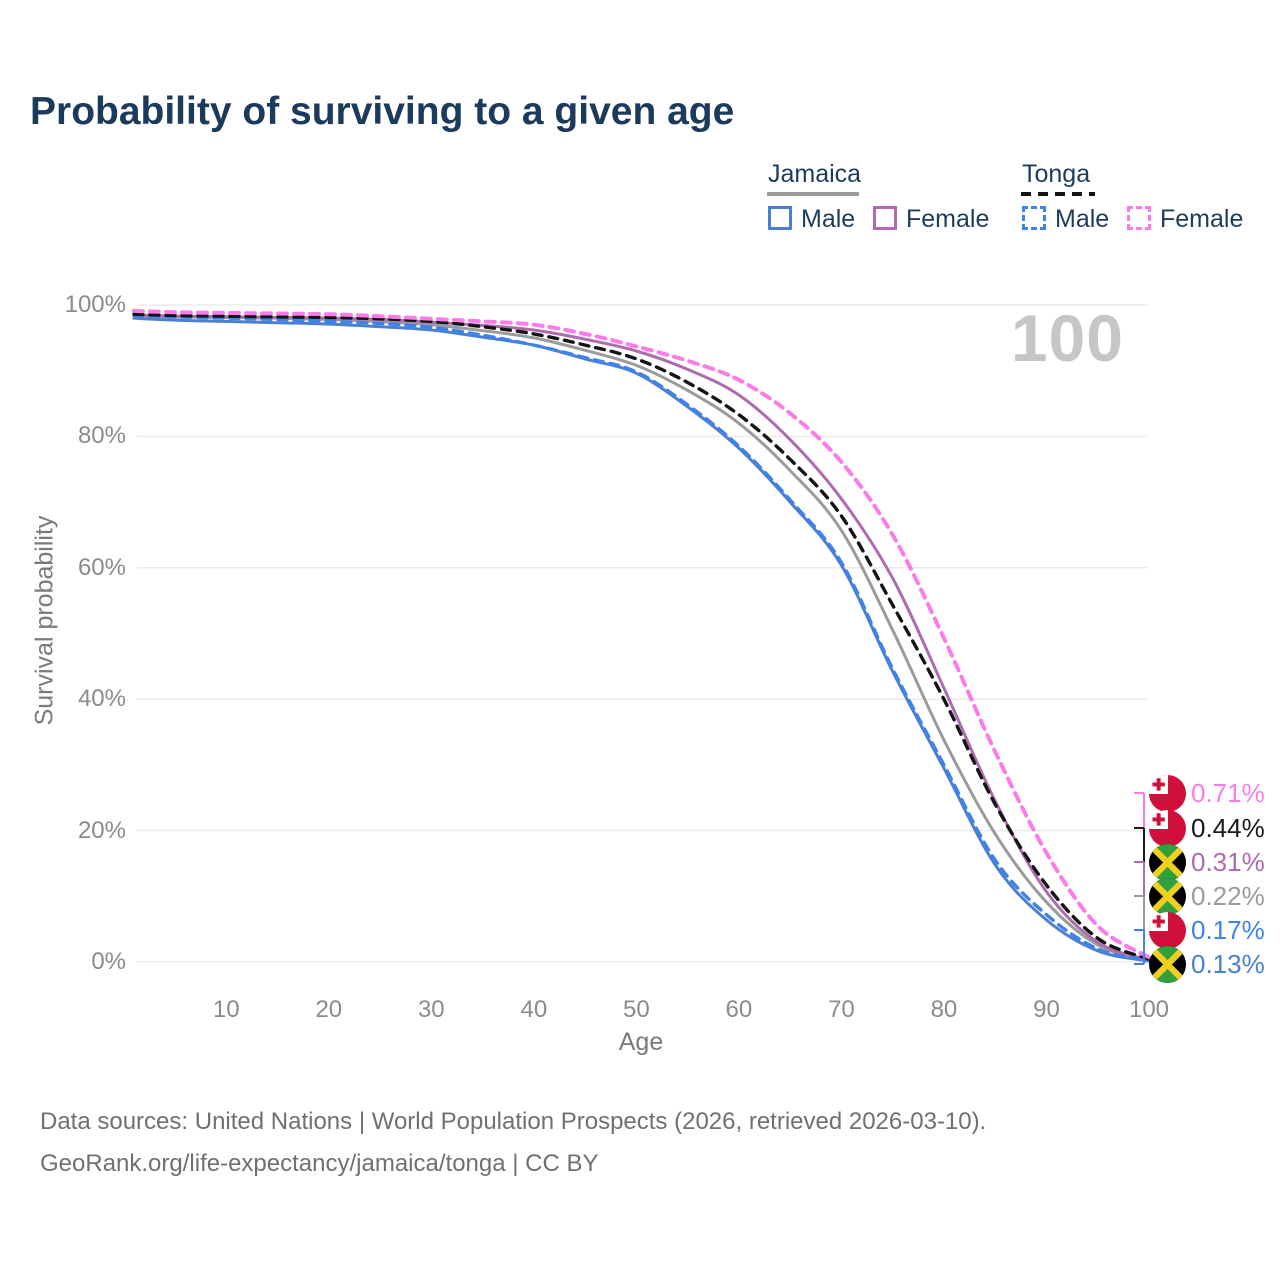 This screenshot has height=1280, width=1280. Describe the element at coordinates (885, 218) in the screenshot. I see `legend-swatch-jamaica-female` at that location.